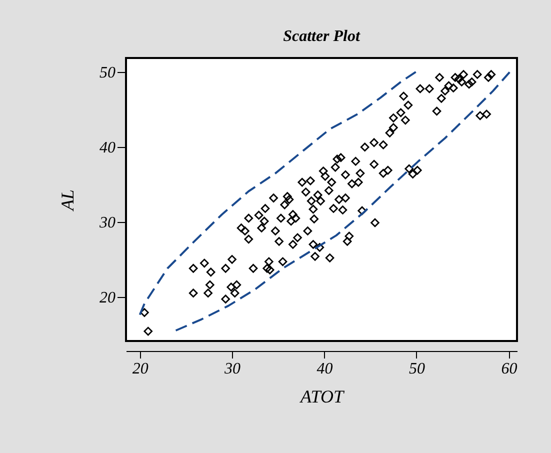 The height and width of the screenshot is (453, 551). What do you see at coordinates (509, 369) in the screenshot?
I see `x-tick-label: 60` at bounding box center [509, 369].